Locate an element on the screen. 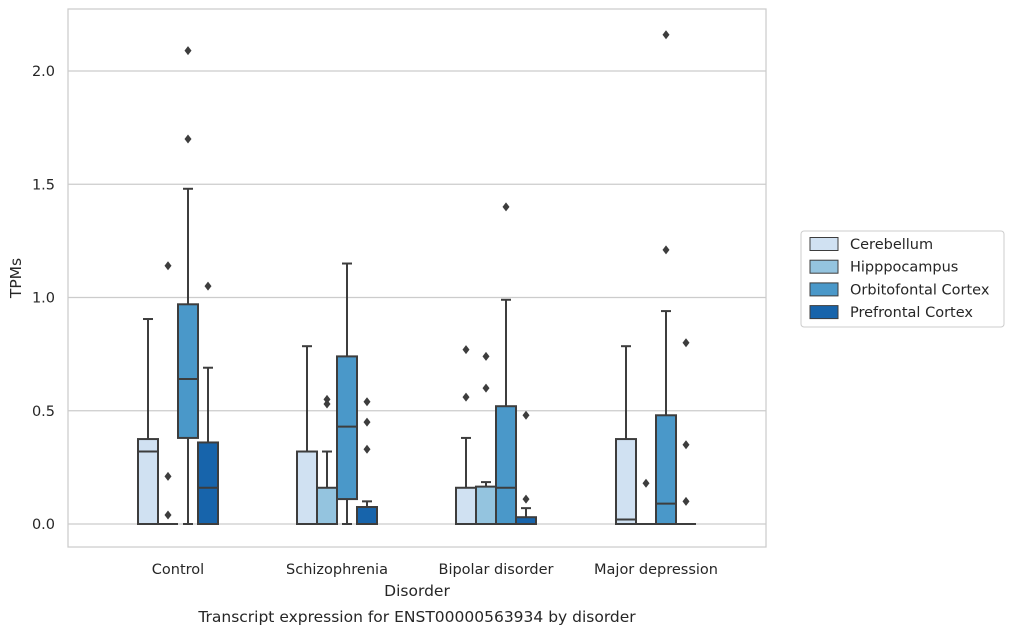 The image size is (1014, 634). legend-frame is located at coordinates (902, 279).